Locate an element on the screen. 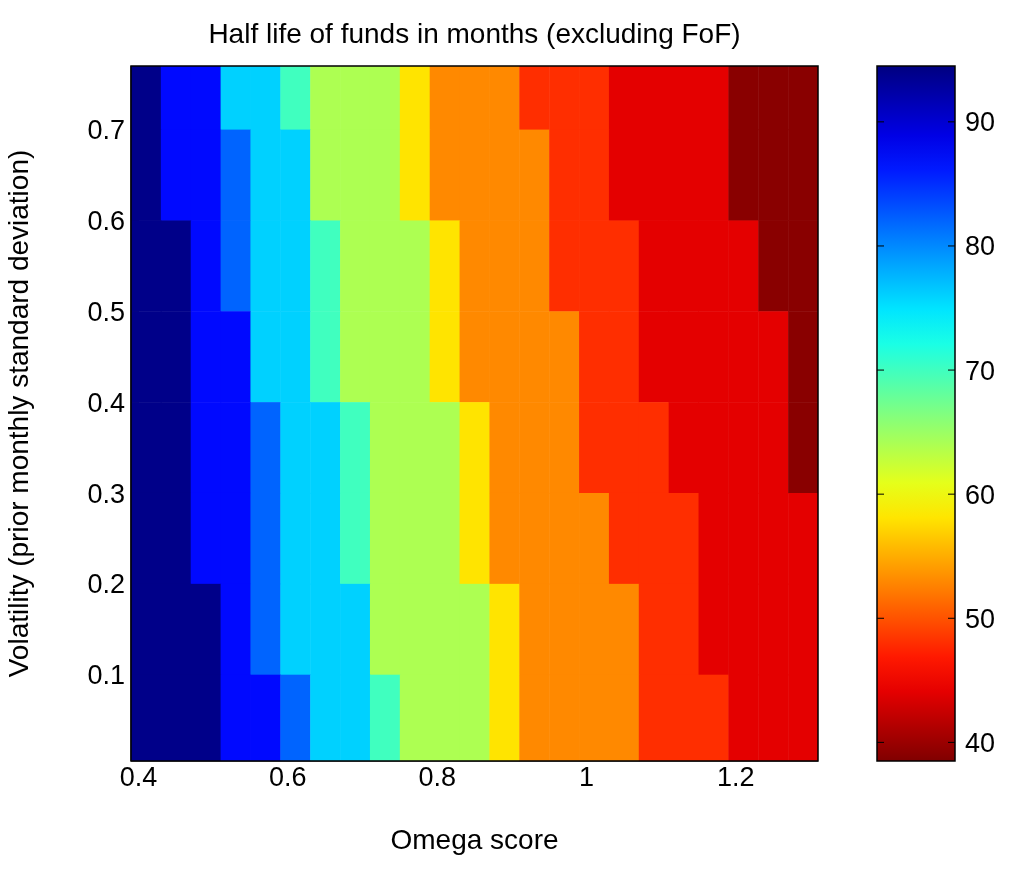 The height and width of the screenshot is (869, 1014). color-bar-label: 90 is located at coordinates (980, 122).